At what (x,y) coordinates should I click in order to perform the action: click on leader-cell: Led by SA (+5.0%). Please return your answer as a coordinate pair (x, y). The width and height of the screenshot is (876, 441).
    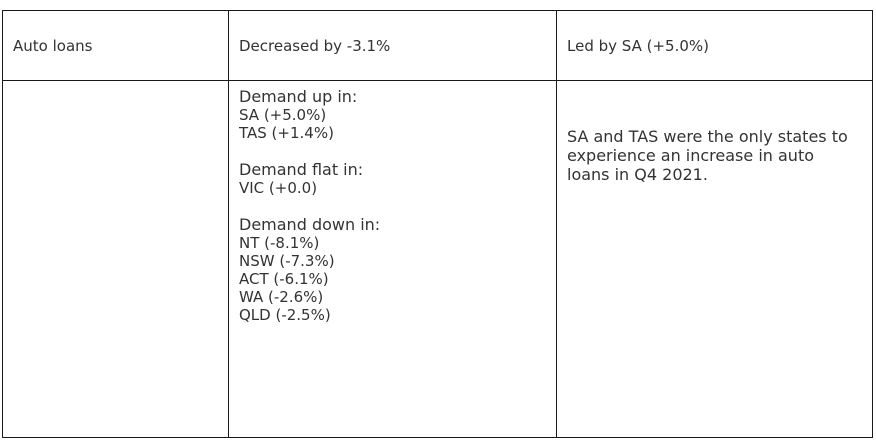
    Looking at the image, I should click on (714, 45).